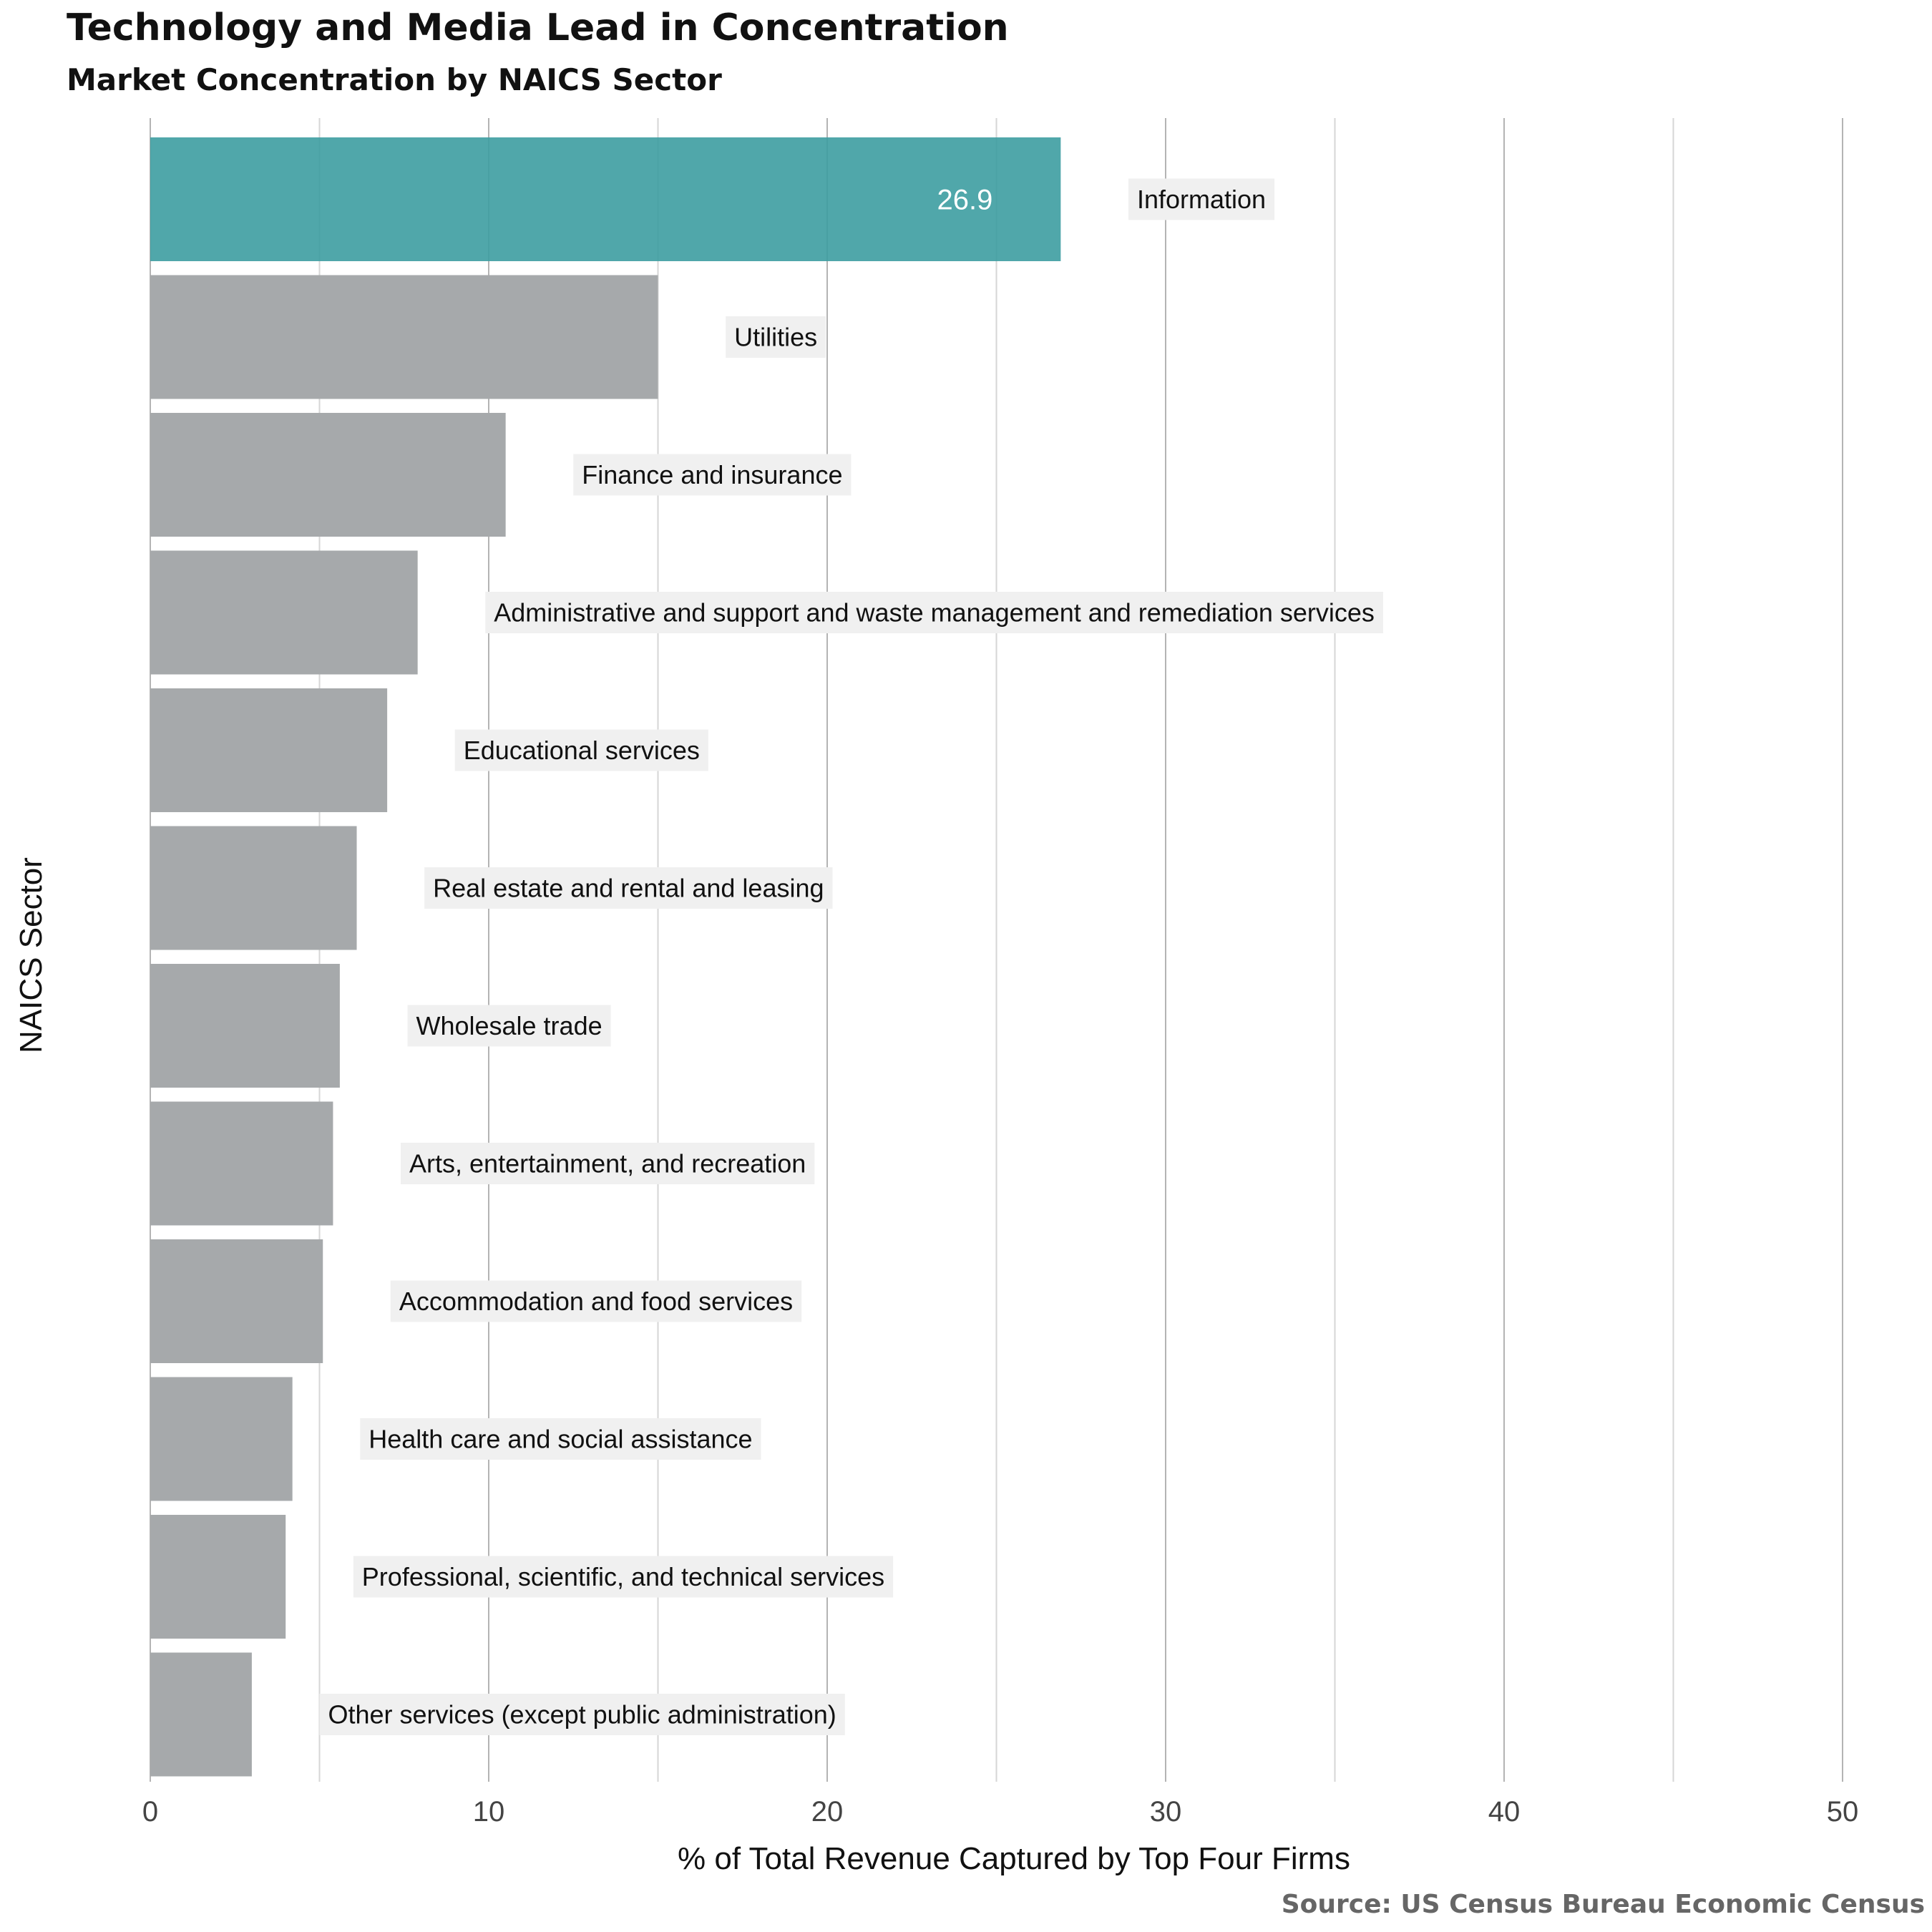 The width and height of the screenshot is (1932, 1932). Describe the element at coordinates (1166, 1812) in the screenshot. I see `x-tick-label: 30` at that location.